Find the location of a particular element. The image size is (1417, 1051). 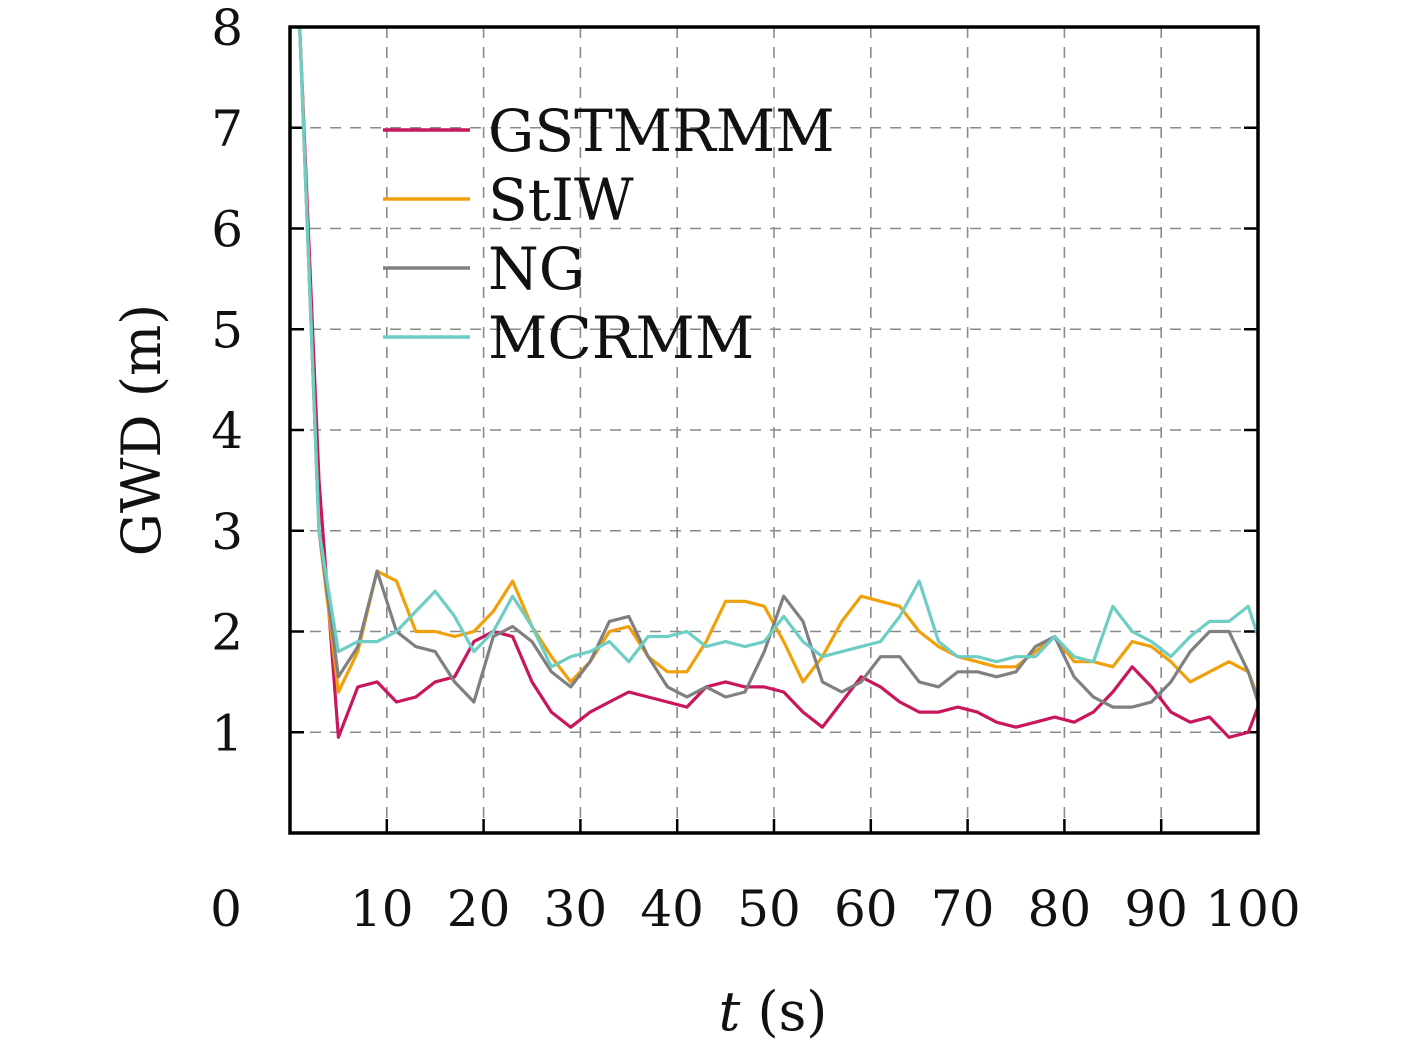

y-axis-label: GWD (m) is located at coordinates (141, 430).